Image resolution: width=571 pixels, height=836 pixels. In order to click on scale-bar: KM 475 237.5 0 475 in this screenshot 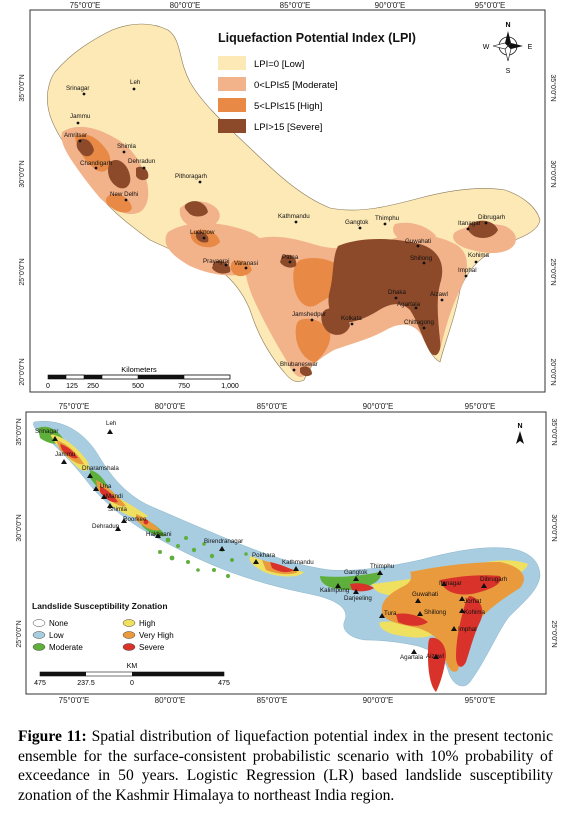, I will do `click(132, 675)`.